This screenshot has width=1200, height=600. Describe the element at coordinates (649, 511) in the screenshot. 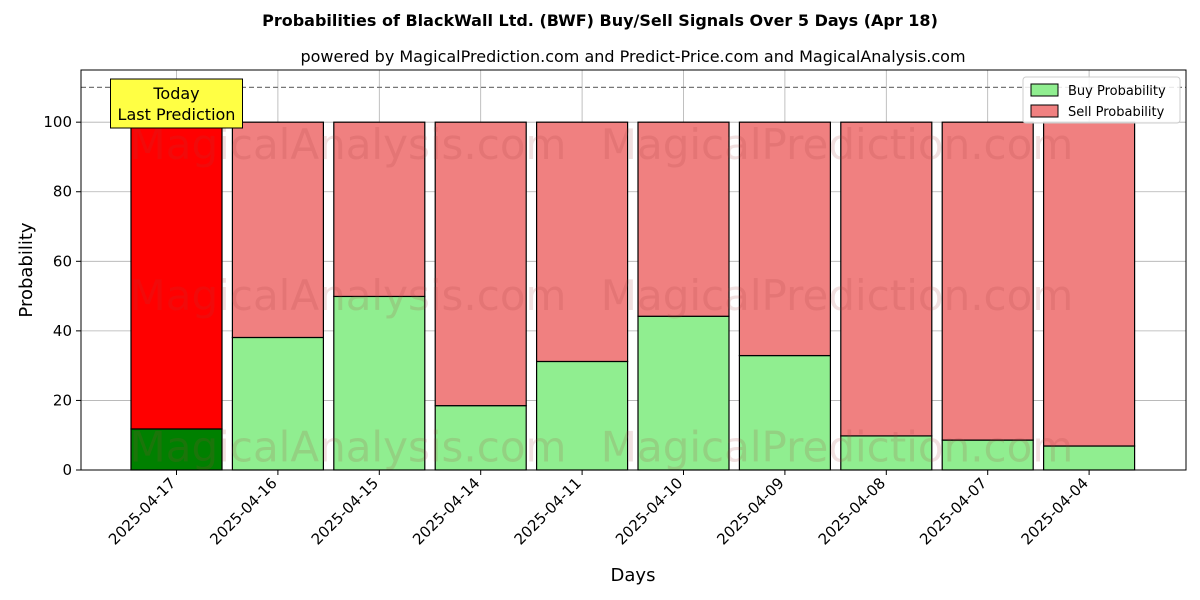

I see `x-tick-label: 2025-04-10` at that location.